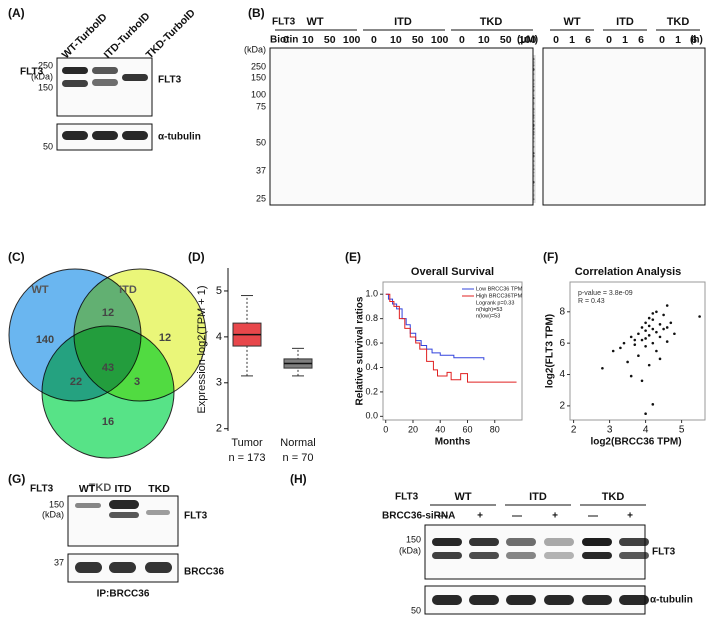 The height and width of the screenshot is (629, 709). What do you see at coordinates (123, 489) in the screenshot?
I see `lane-label: ITD` at bounding box center [123, 489].